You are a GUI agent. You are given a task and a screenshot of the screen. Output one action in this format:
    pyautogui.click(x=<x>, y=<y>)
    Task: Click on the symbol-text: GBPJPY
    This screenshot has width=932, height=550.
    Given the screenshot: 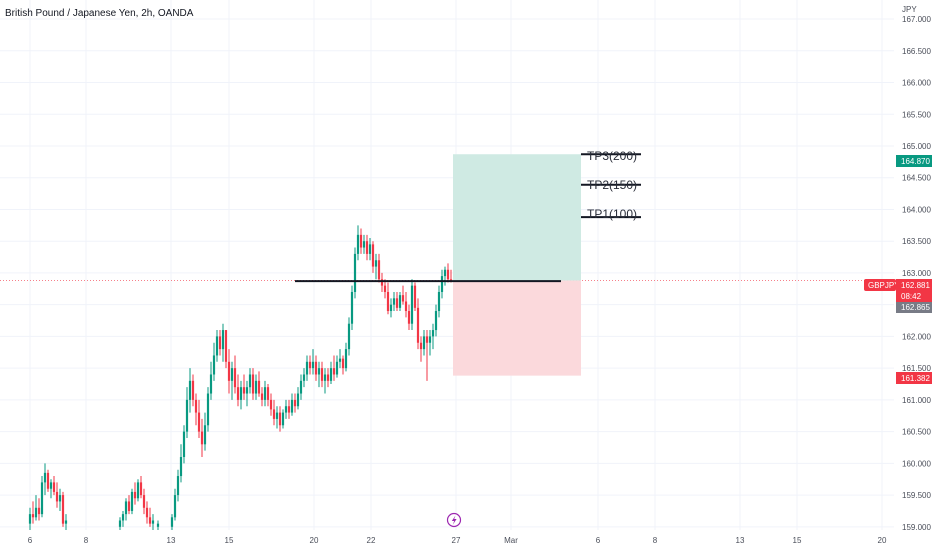 What is the action you would take?
    pyautogui.click(x=884, y=285)
    